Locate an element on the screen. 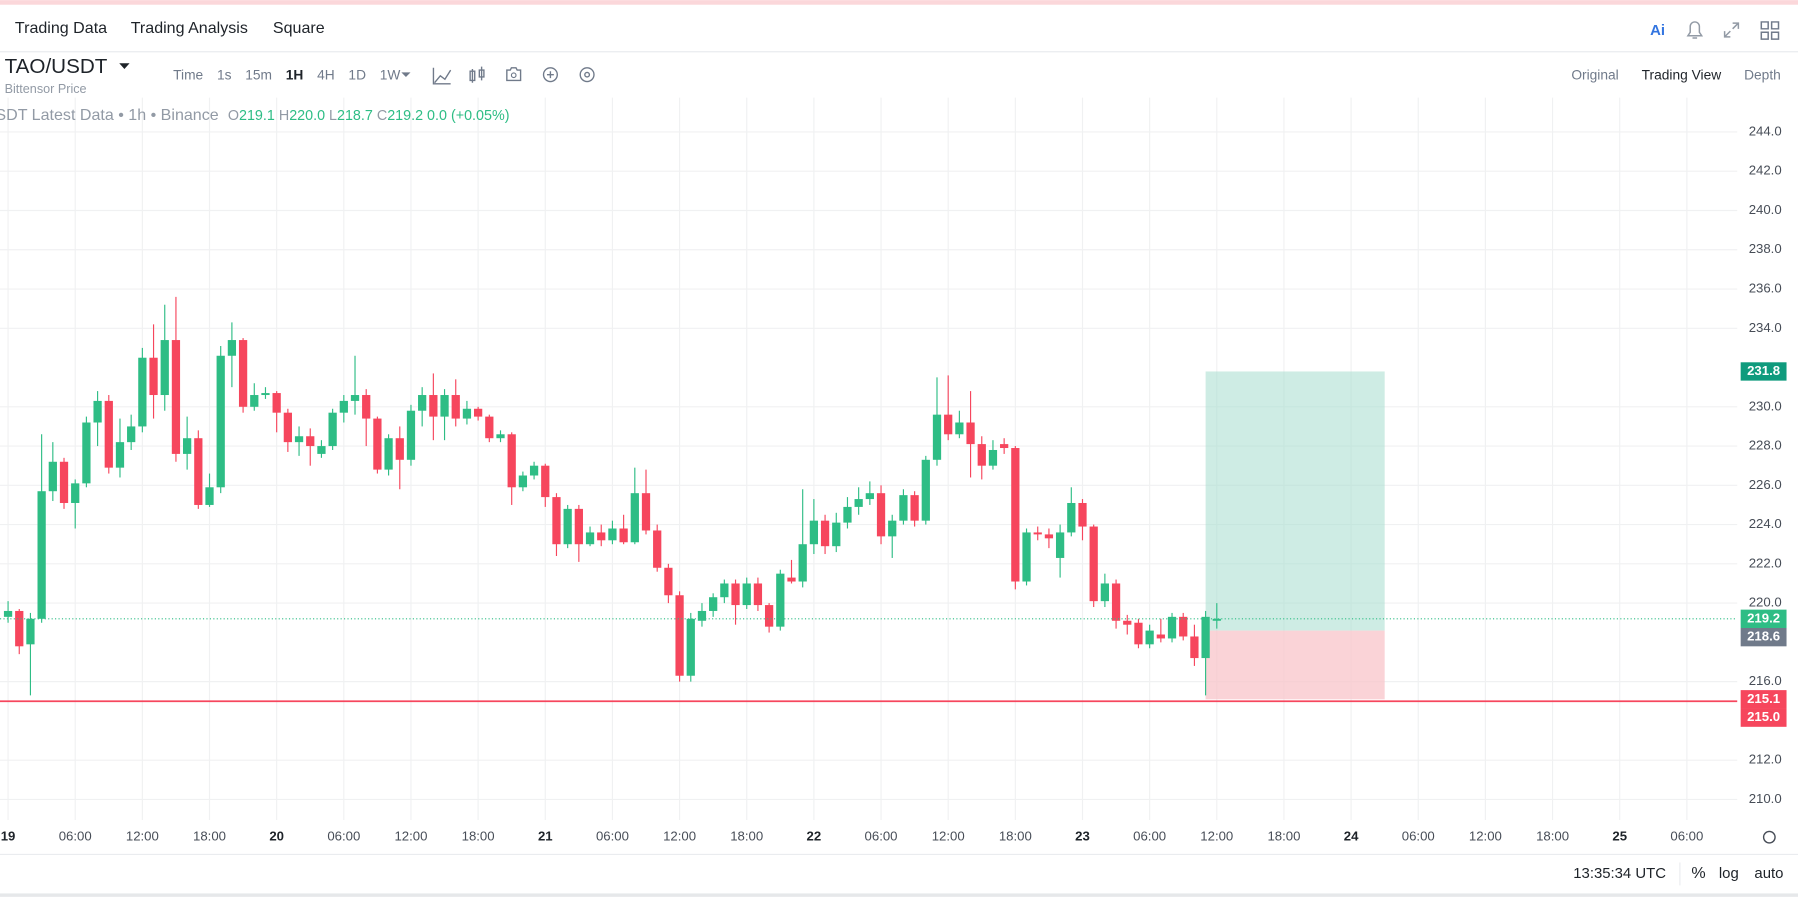  candle-type-icon is located at coordinates (477, 74).